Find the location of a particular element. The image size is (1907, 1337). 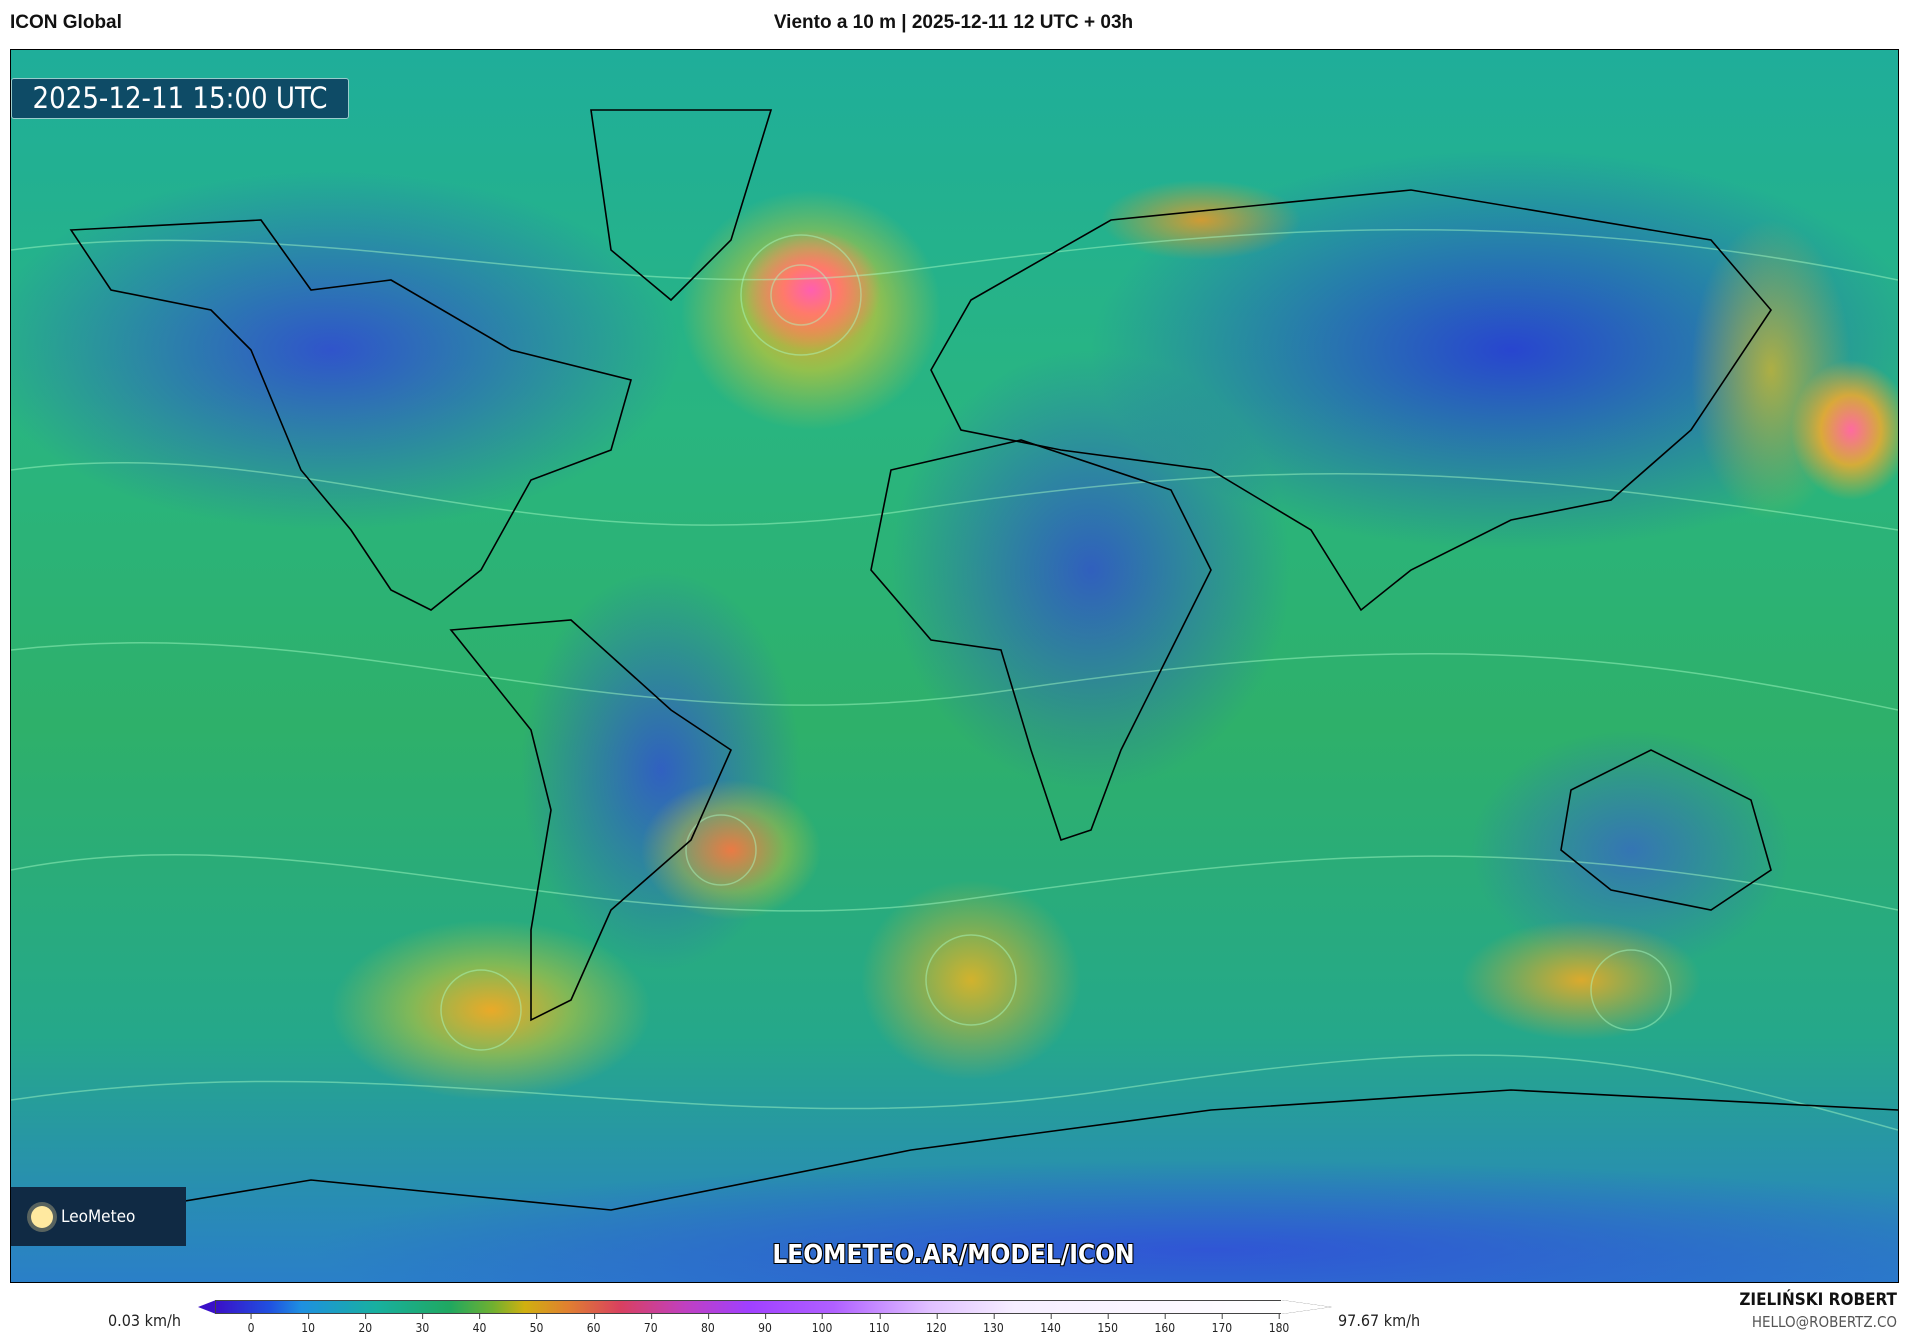

chart-title: Viento a 10 m | 2025-12-11 12 UTC + 03h is located at coordinates (953, 22).